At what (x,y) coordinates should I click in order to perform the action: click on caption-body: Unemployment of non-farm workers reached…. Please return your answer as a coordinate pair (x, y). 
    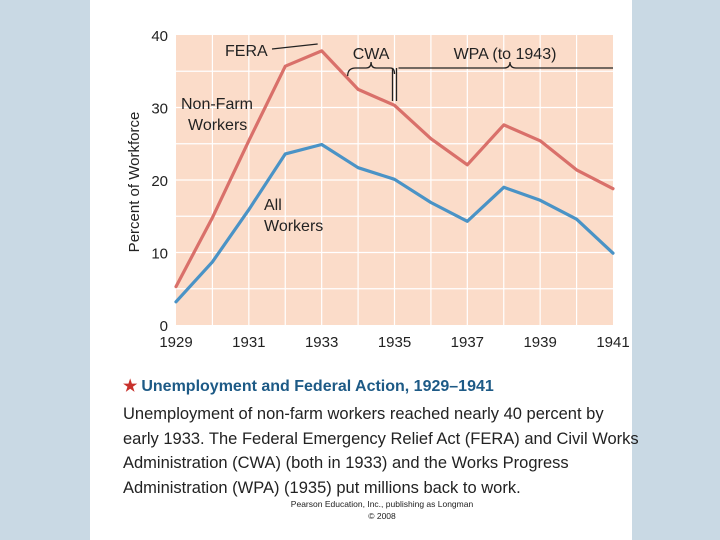
    Looking at the image, I should click on (381, 451).